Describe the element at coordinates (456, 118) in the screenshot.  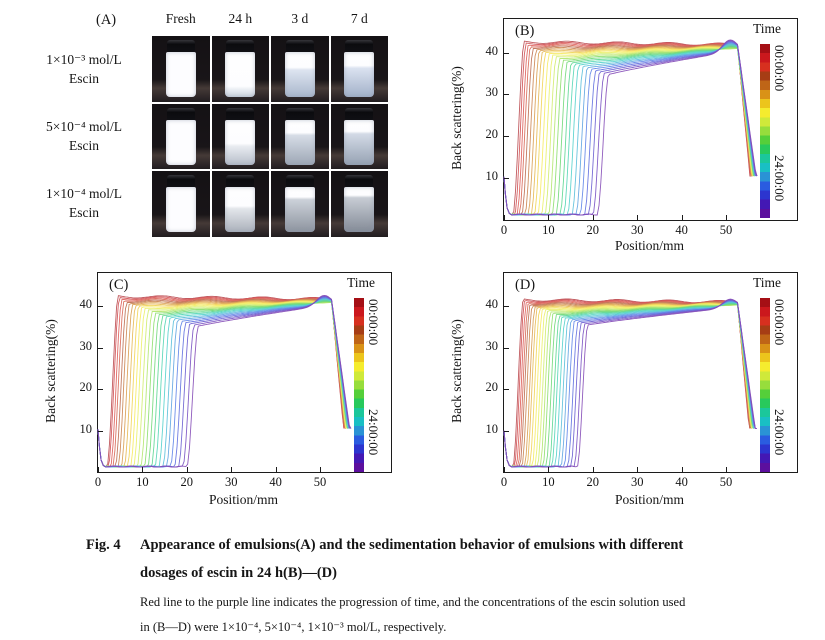
I see `y-axis-title-B: Back scattering(%)` at that location.